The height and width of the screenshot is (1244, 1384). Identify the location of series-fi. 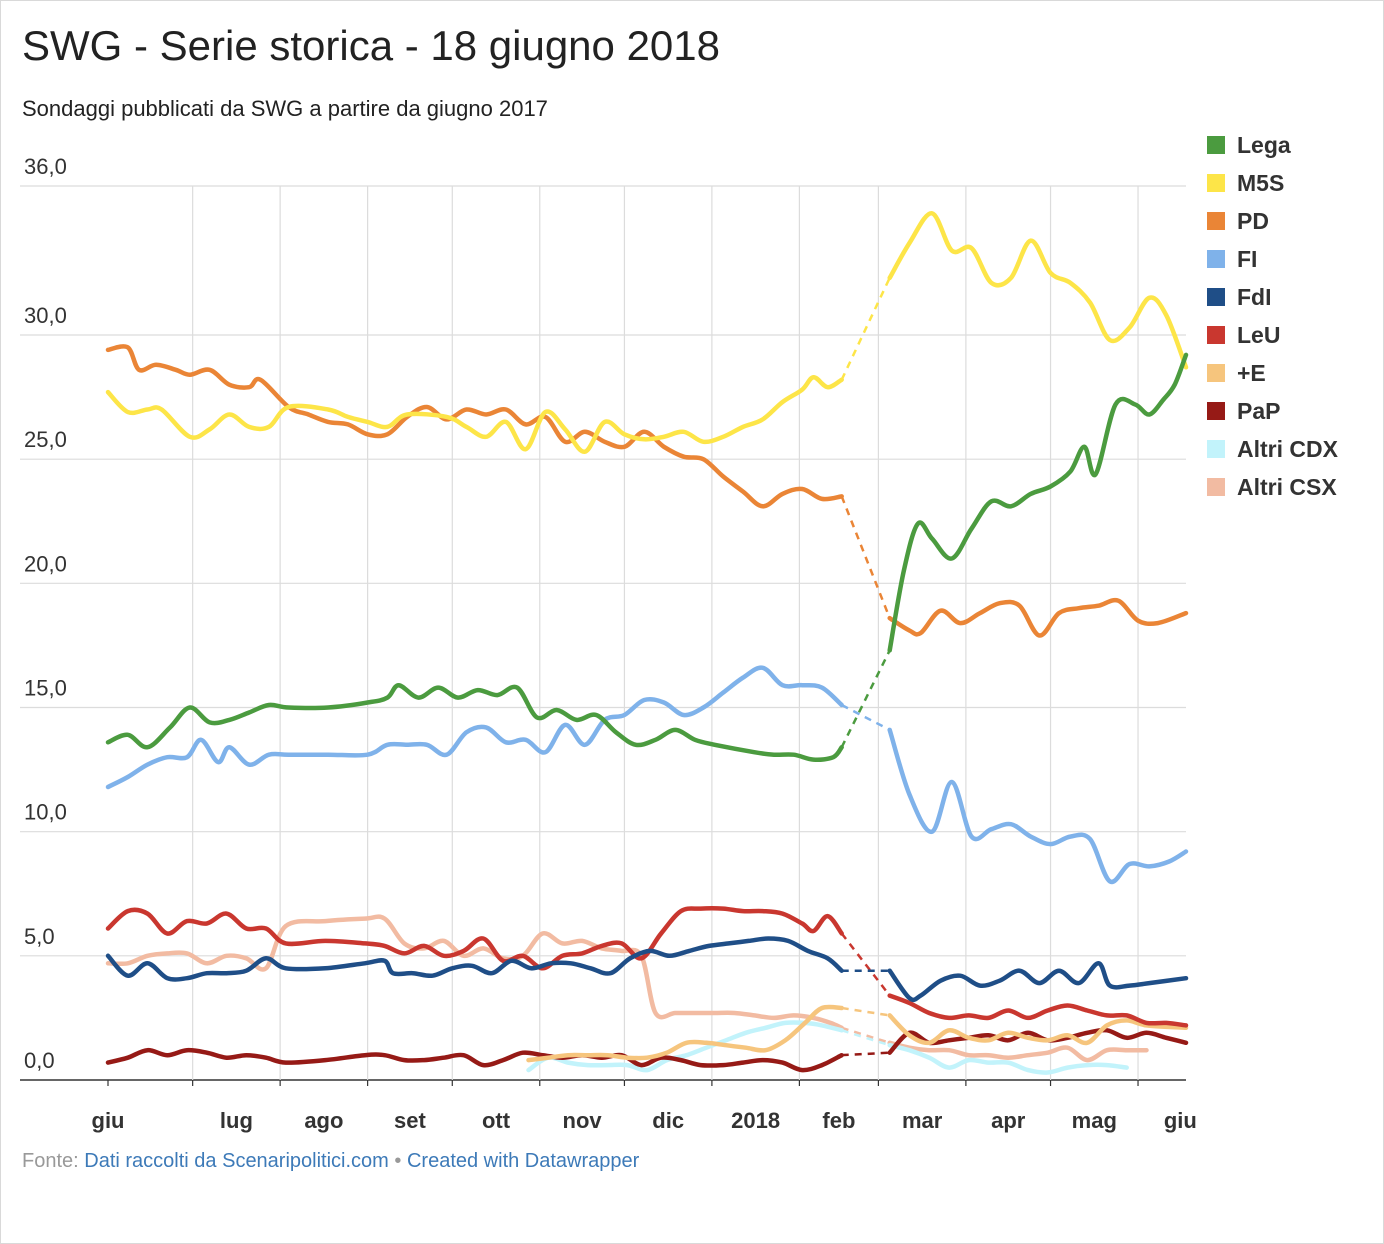
(647, 775).